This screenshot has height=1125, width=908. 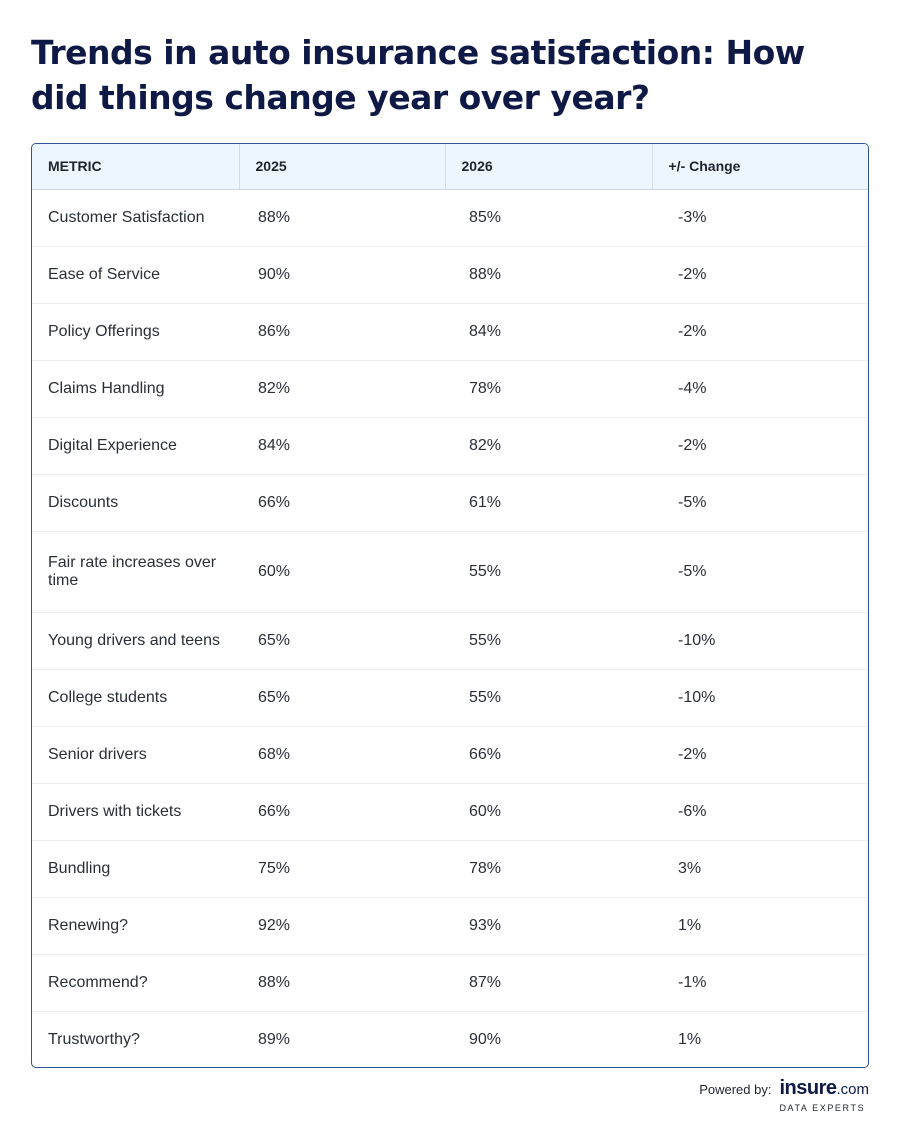 I want to click on change-cell: -6%, so click(x=760, y=812).